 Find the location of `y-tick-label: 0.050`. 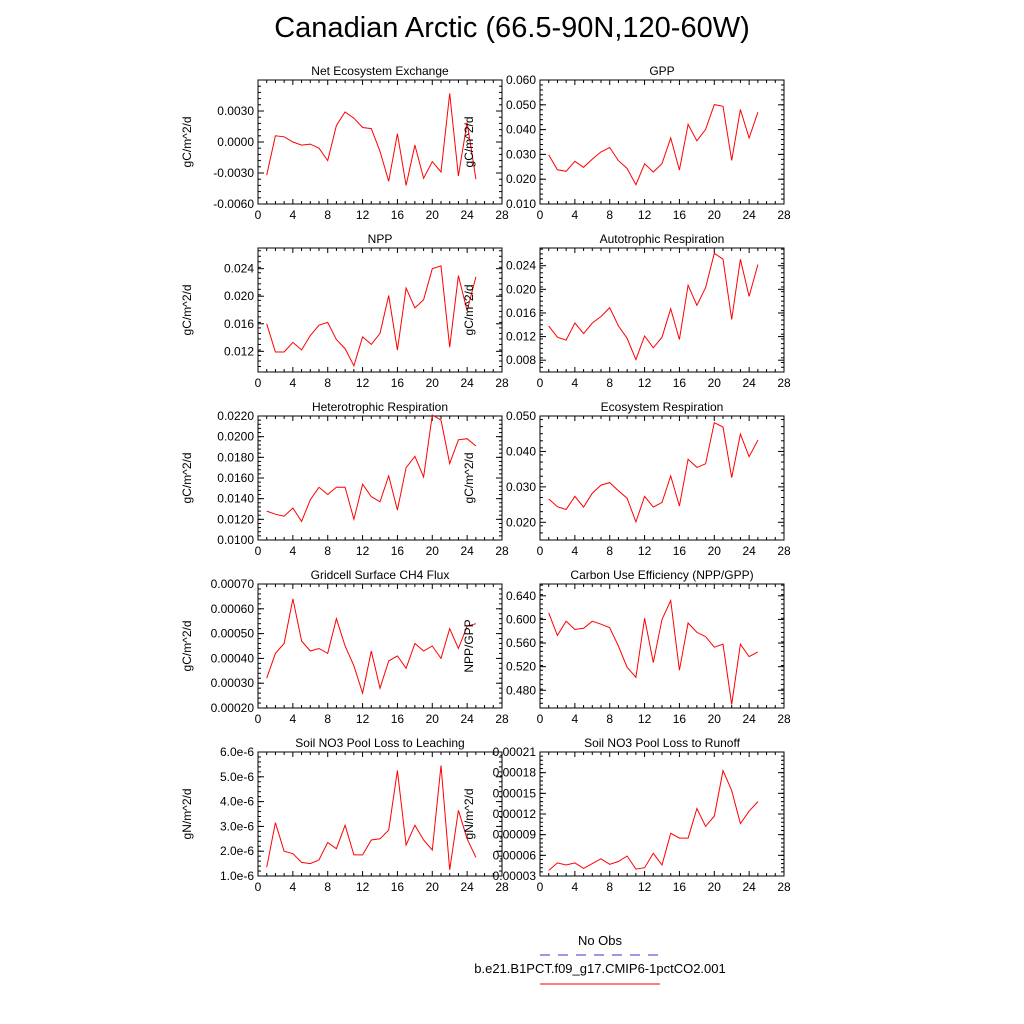

y-tick-label: 0.050 is located at coordinates (521, 416).